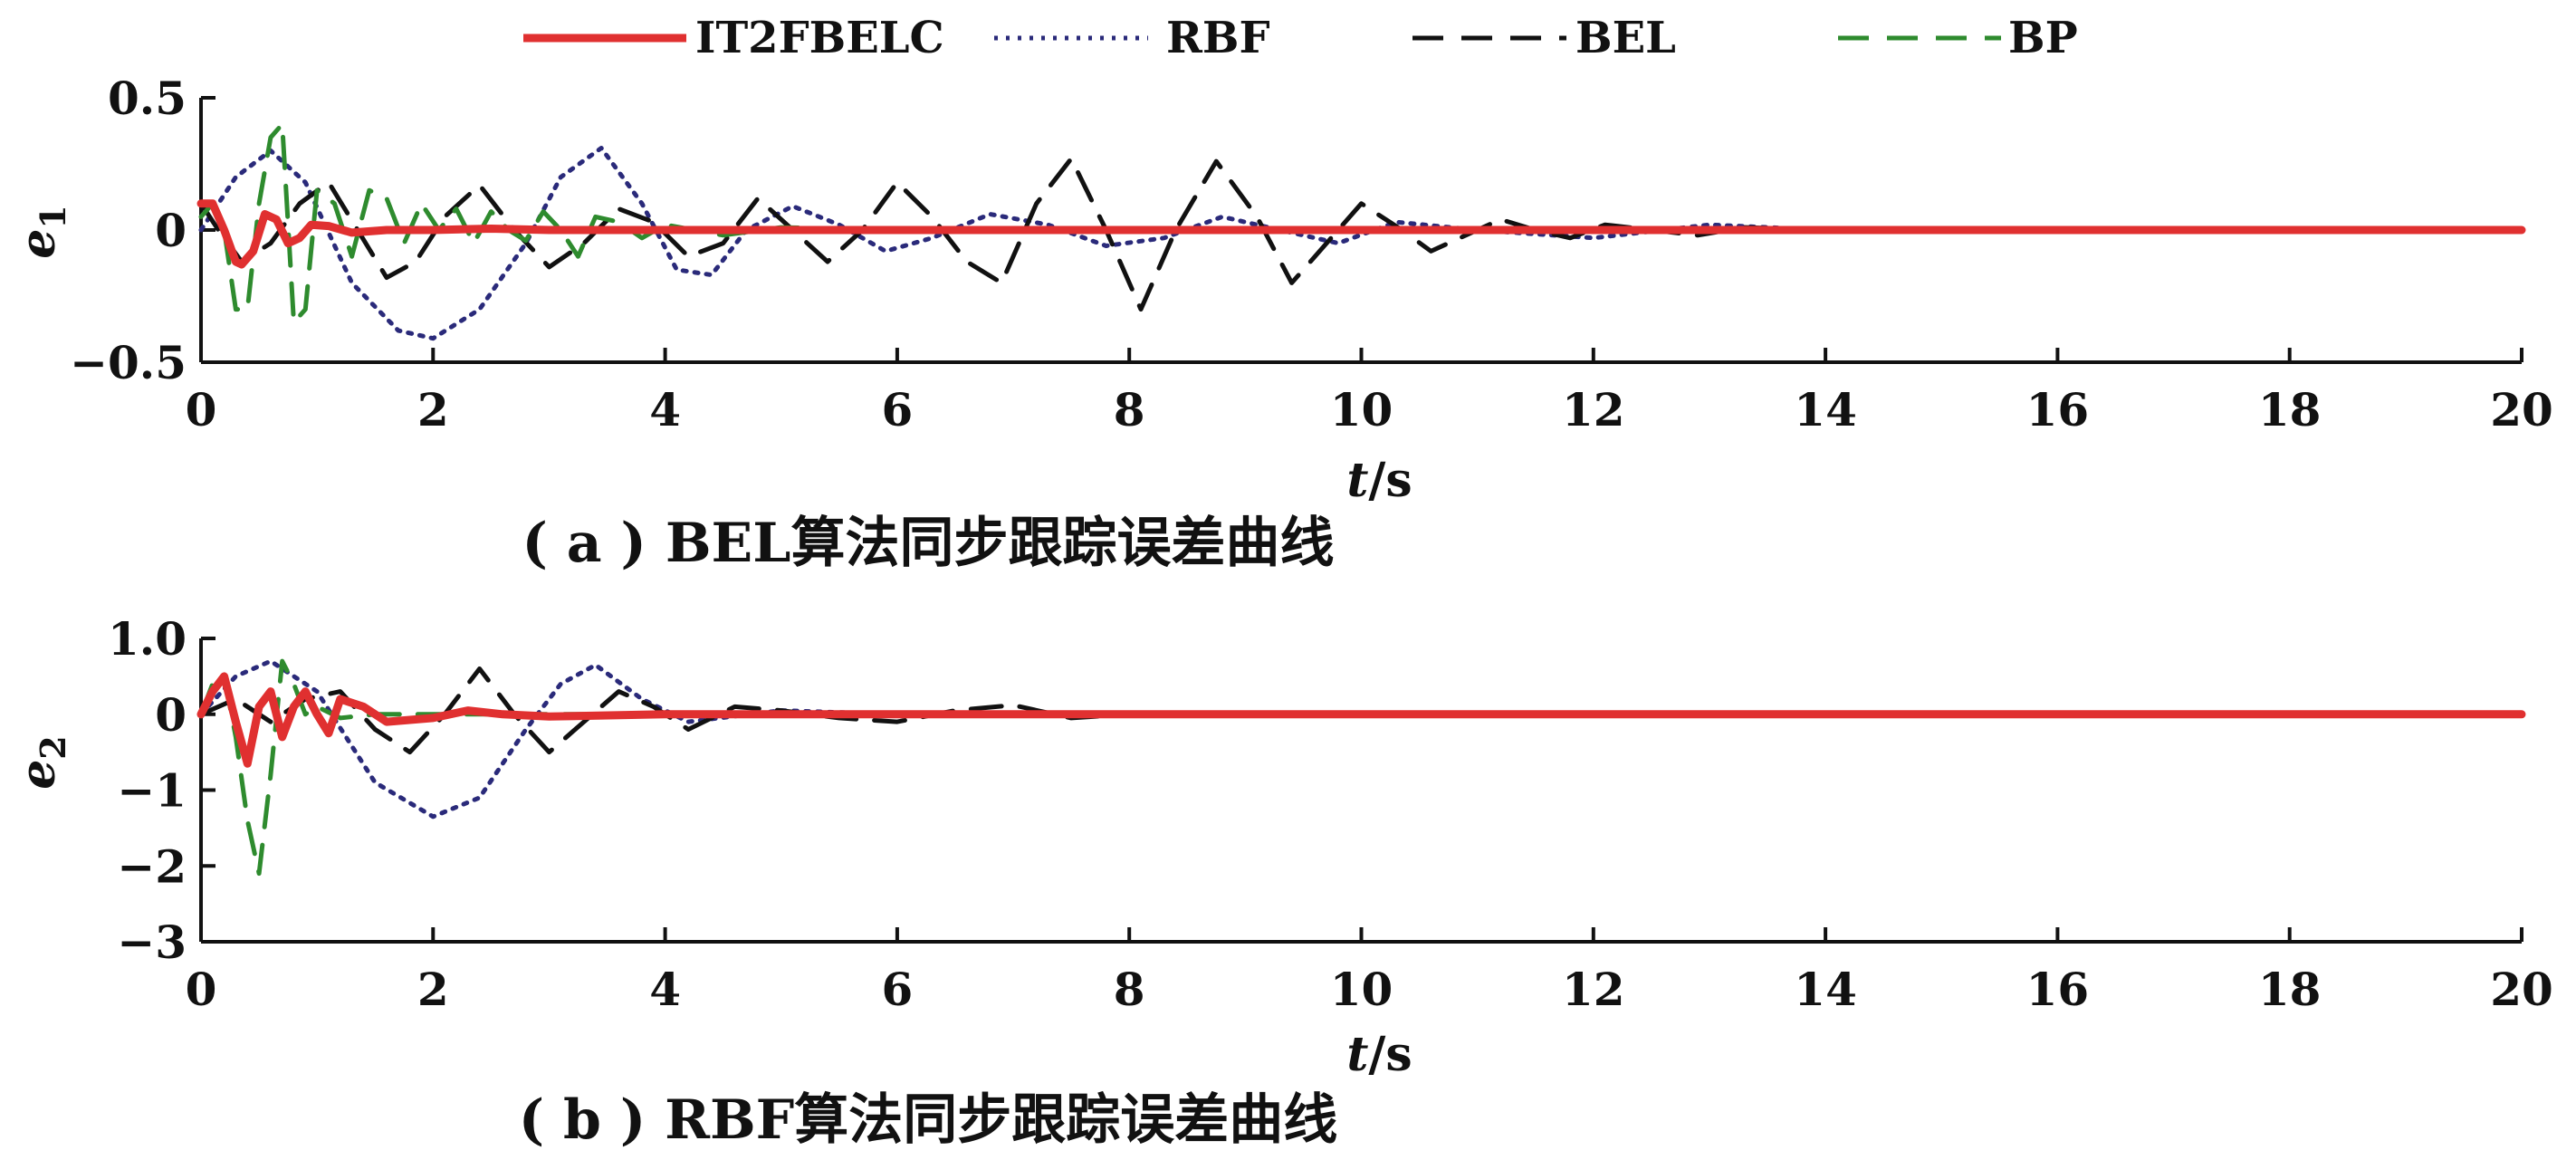 This screenshot has width=2576, height=1160. What do you see at coordinates (2043, 38) in the screenshot?
I see `legend-label-bp: BP` at bounding box center [2043, 38].